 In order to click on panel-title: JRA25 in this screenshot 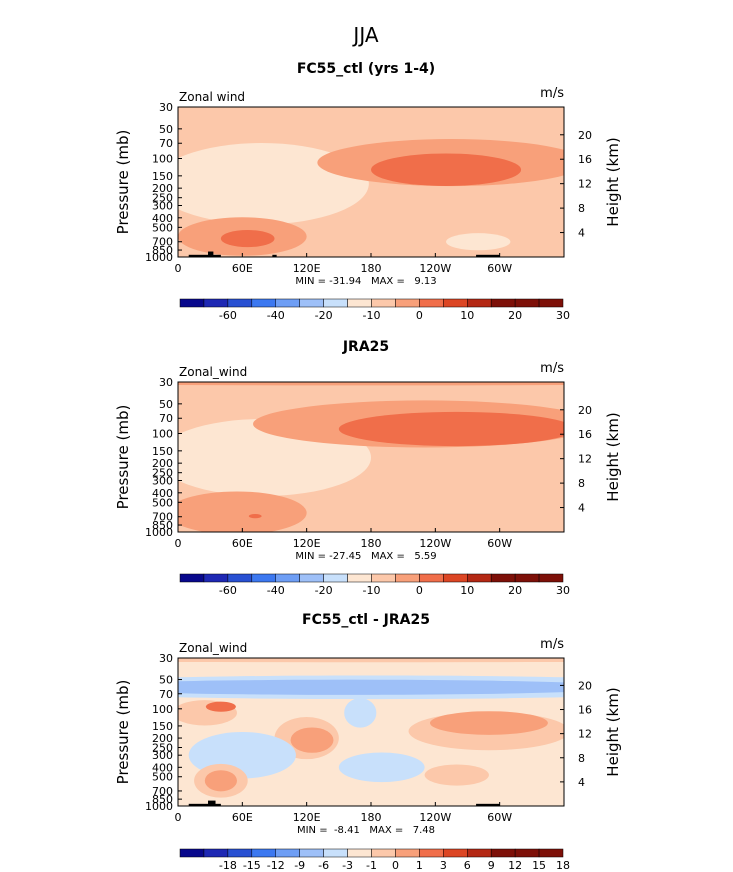, I will do `click(365, 347)`.